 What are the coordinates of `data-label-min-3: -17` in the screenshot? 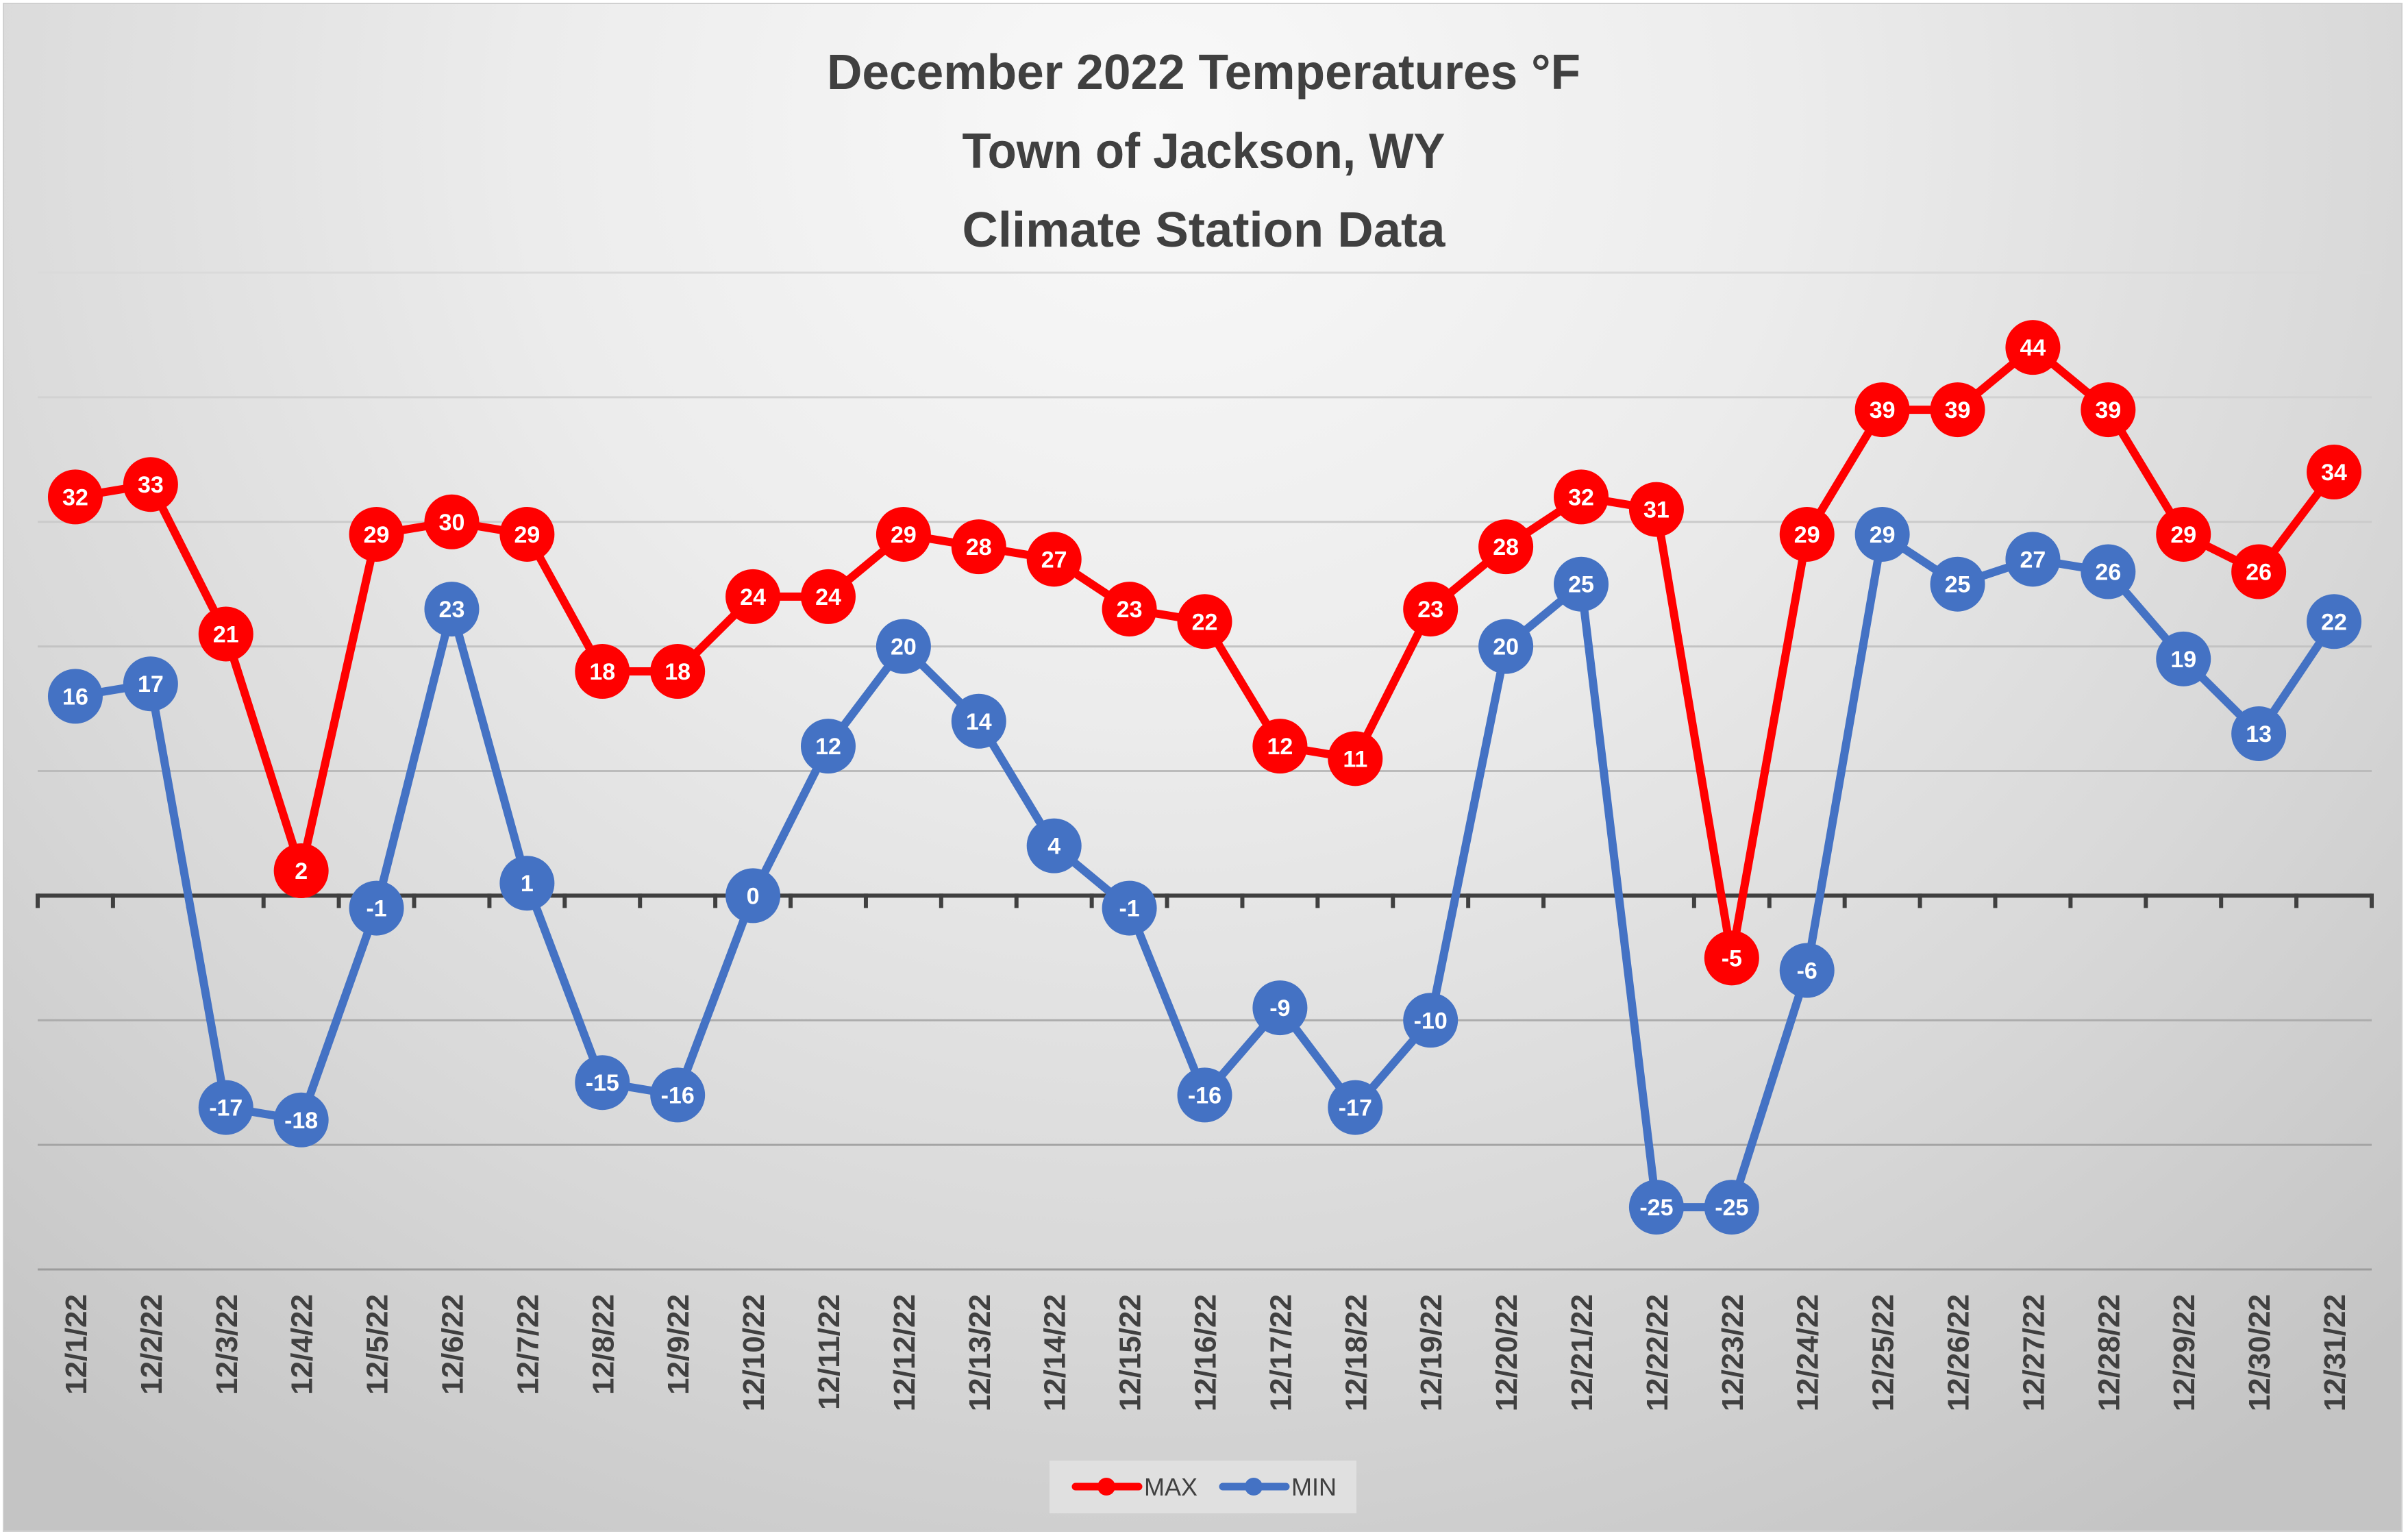 It's located at (226, 1108).